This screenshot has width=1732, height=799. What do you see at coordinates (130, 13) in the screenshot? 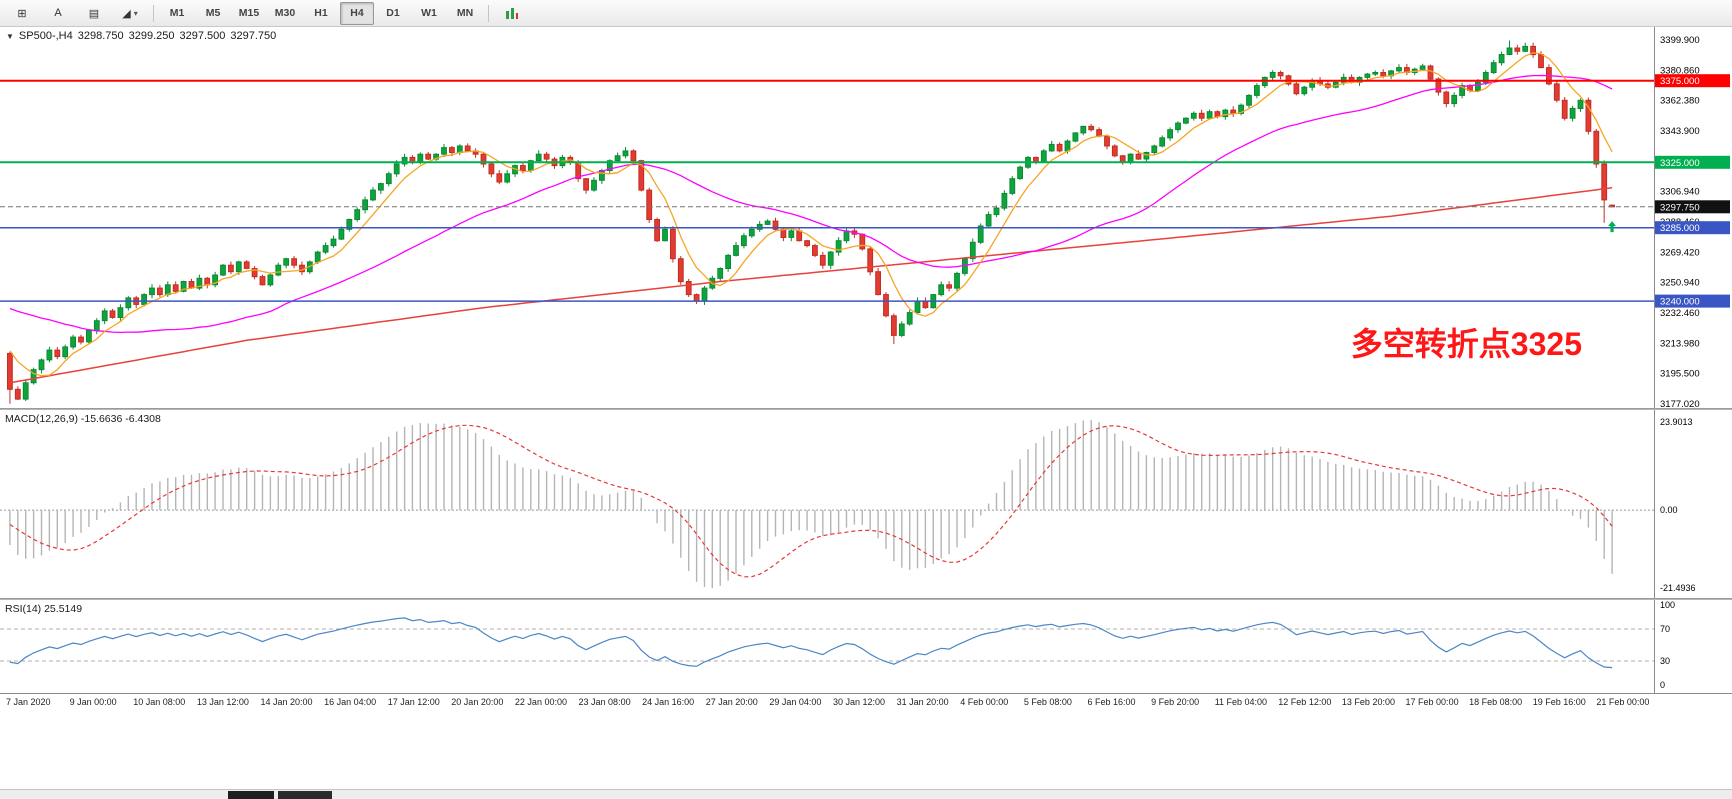
I see `arrow-tool-icon: ◢ ▾` at bounding box center [130, 13].